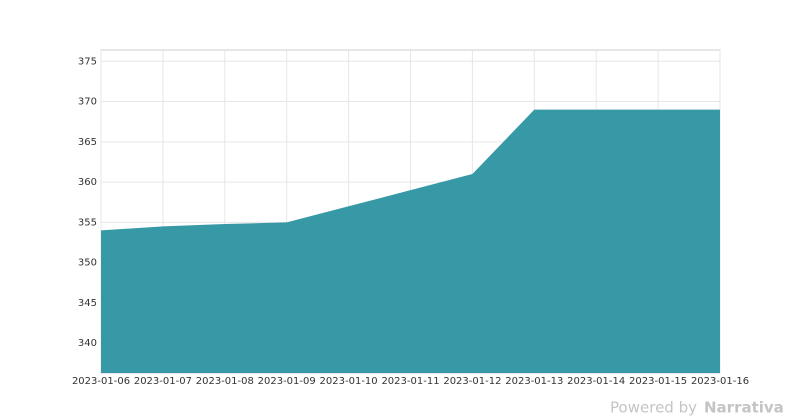  Describe the element at coordinates (101, 381) in the screenshot. I see `x-tick-label: 2023-01-06` at that location.